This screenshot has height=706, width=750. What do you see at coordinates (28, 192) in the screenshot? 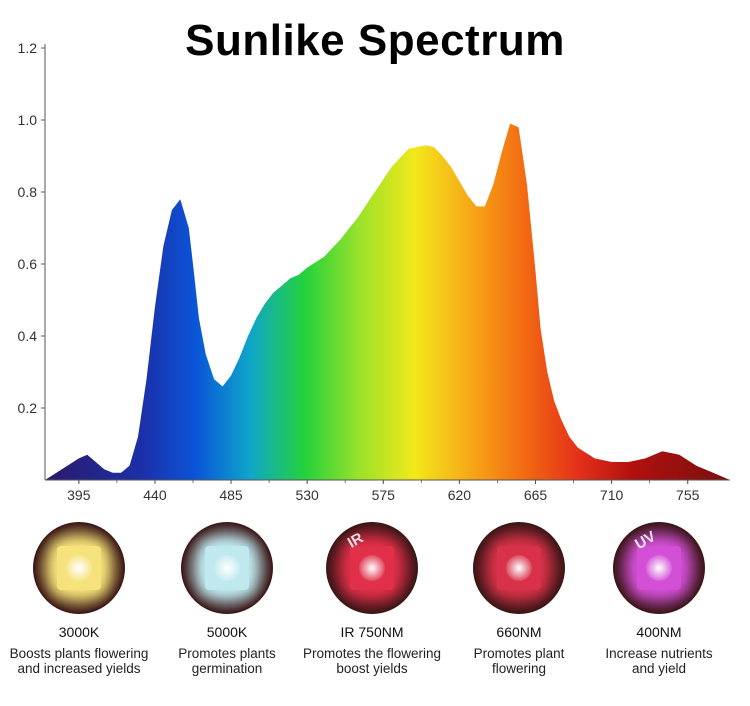
I see `y-tick-label: 0.8` at bounding box center [28, 192].